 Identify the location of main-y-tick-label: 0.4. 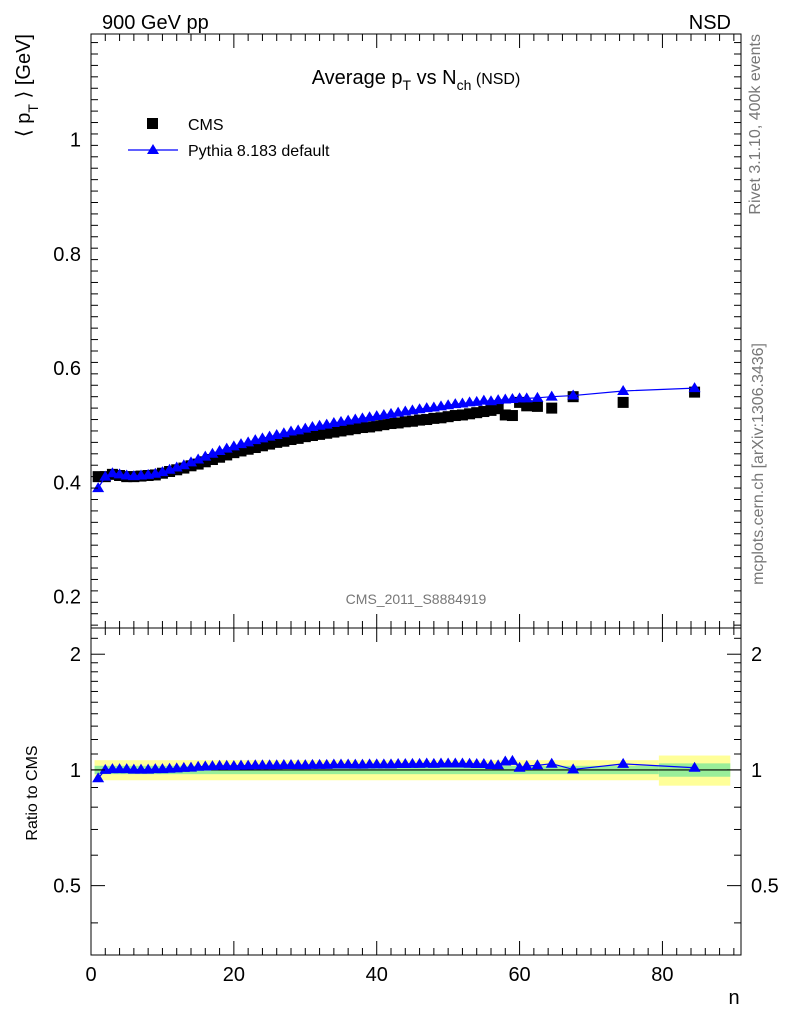
(67, 483).